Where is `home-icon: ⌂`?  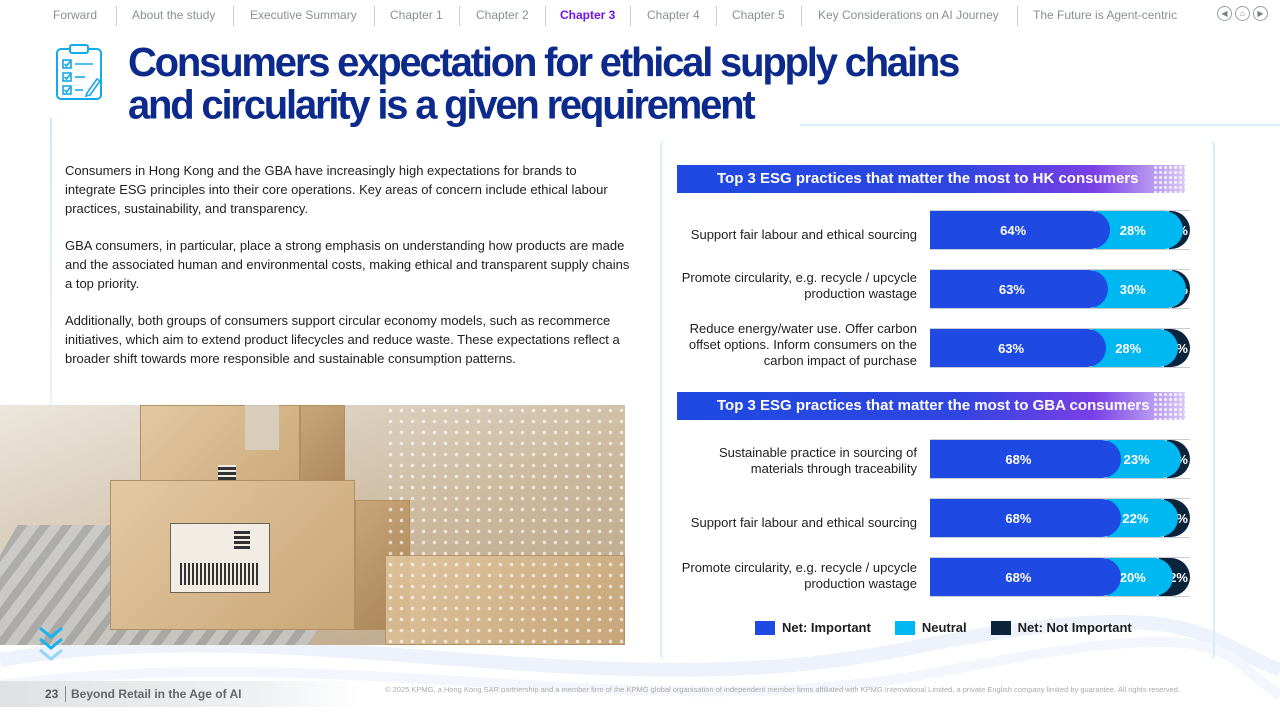
home-icon: ⌂ is located at coordinates (1242, 13).